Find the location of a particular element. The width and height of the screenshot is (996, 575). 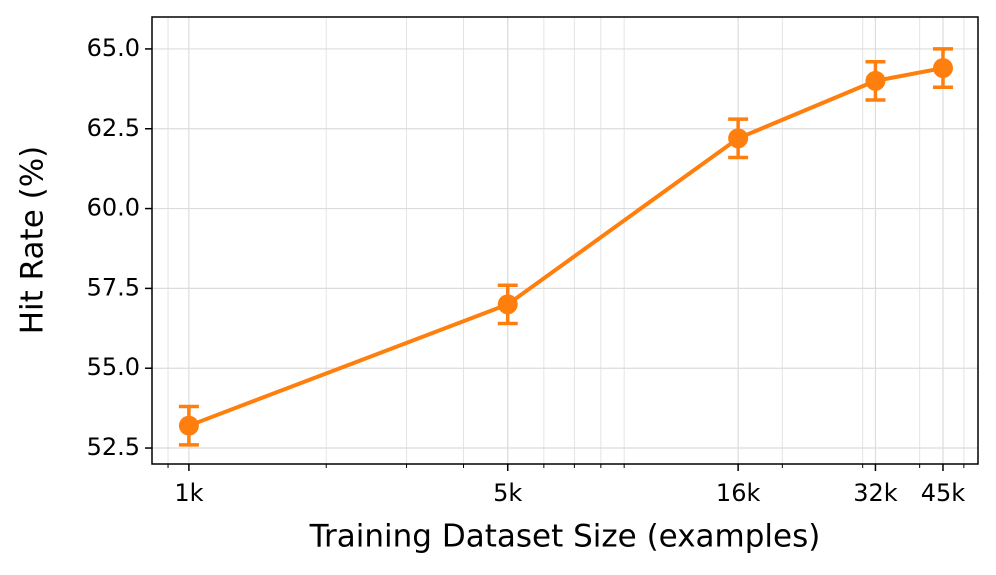

y-tick-label: 55.0 is located at coordinates (113, 367).